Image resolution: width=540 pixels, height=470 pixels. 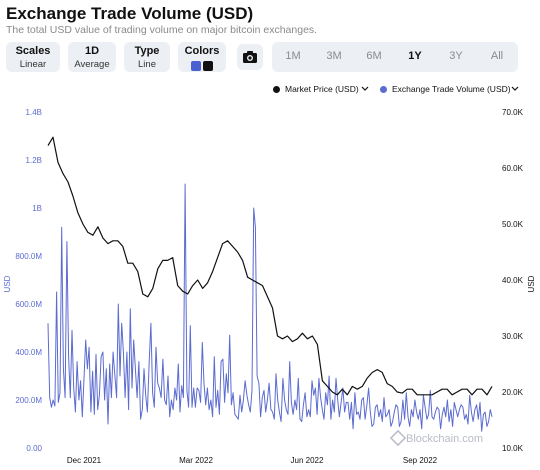 I want to click on watermark-text: Blockchain.com, so click(x=444, y=439).